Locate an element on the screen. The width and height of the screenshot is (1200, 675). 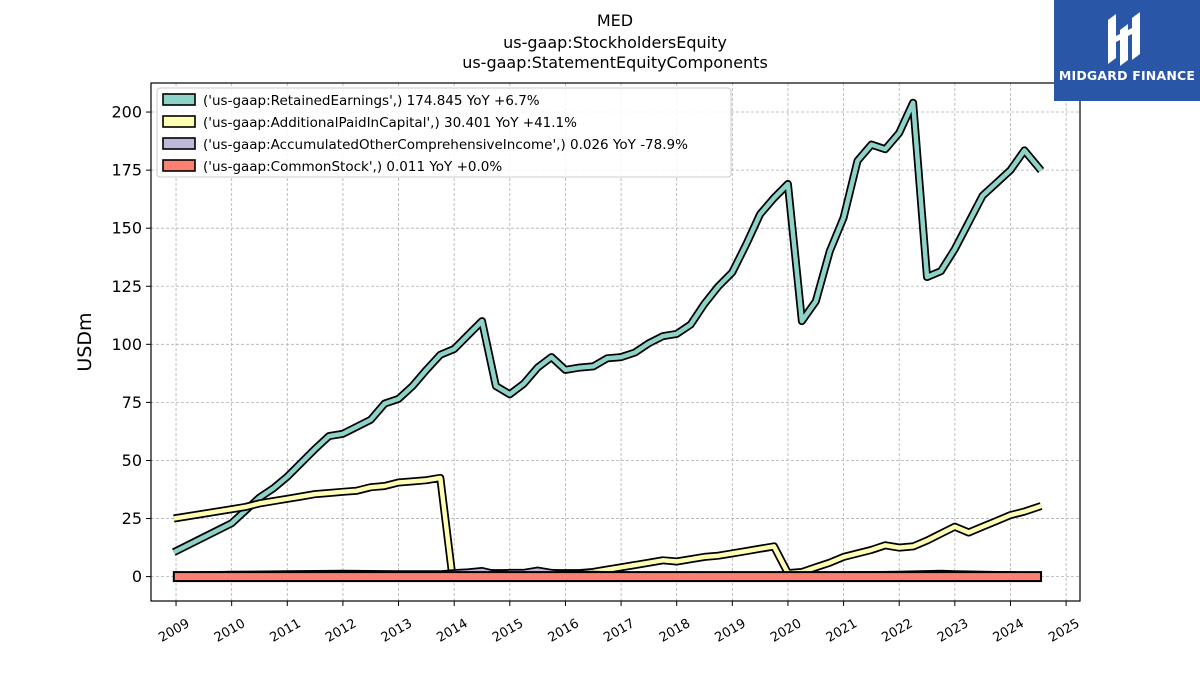
chart-title-line-1: MED is located at coordinates (615, 20).